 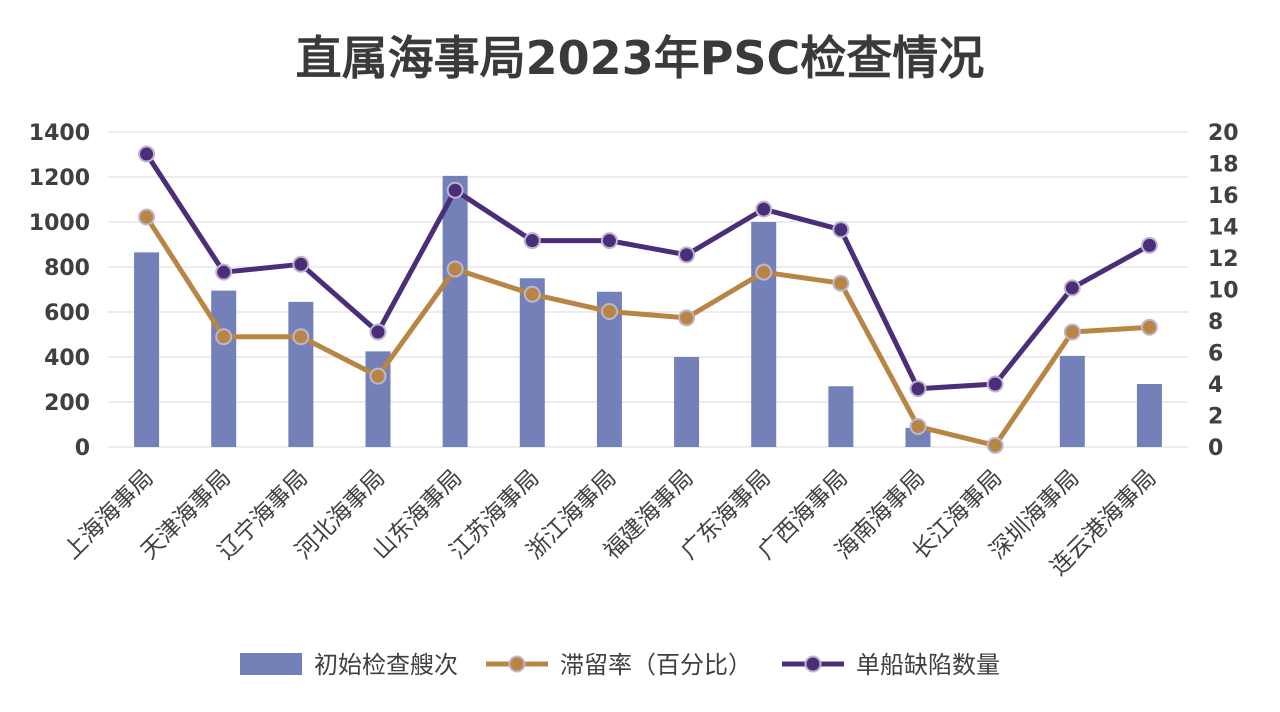 I want to click on left-axis-tick-label: 200, so click(x=67, y=403).